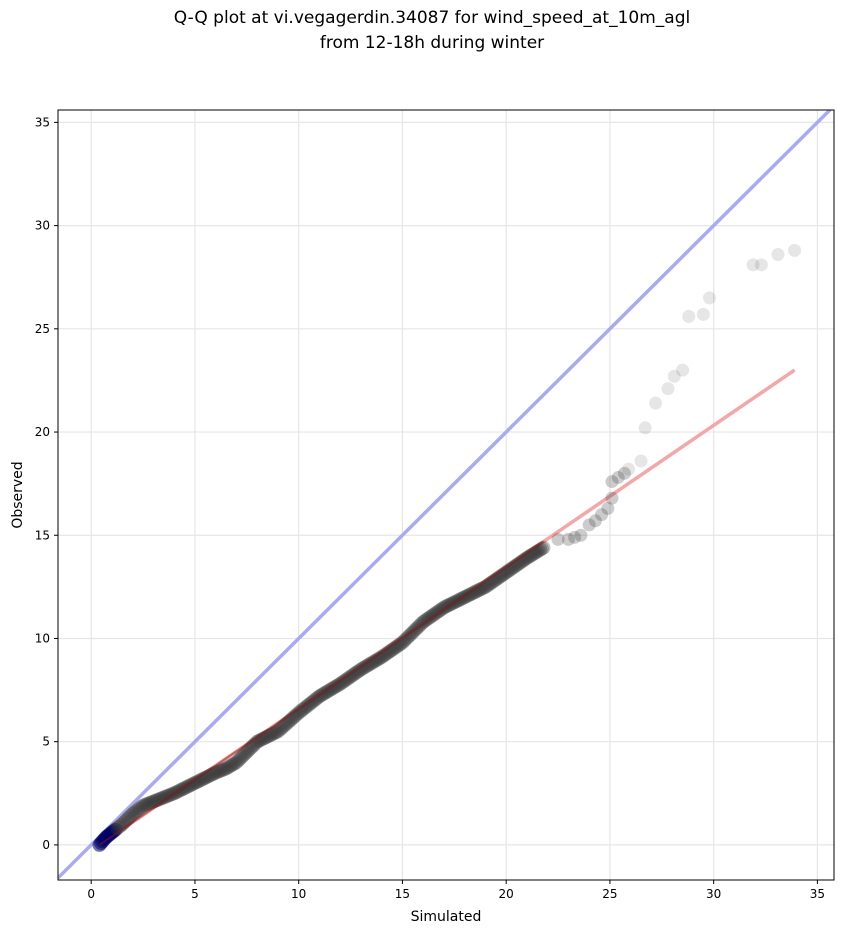 This screenshot has width=843, height=934. I want to click on x-tick-label: 0, so click(91, 894).